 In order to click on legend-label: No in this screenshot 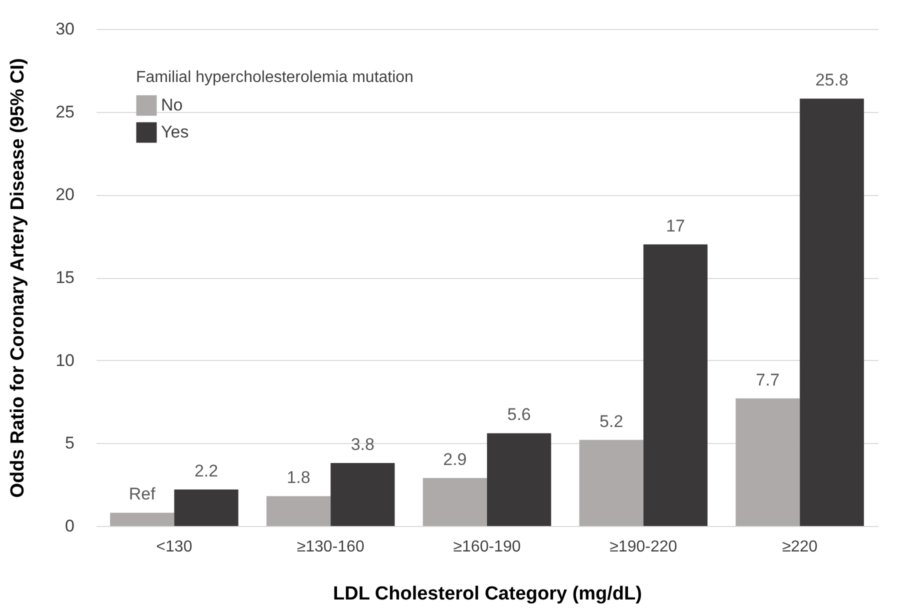, I will do `click(172, 105)`.